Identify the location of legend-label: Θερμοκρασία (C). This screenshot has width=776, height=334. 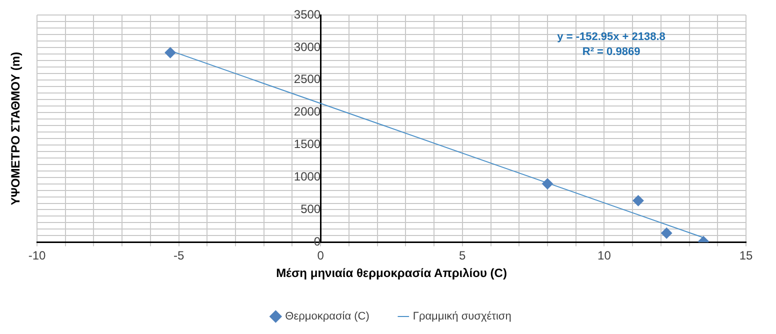
(327, 316).